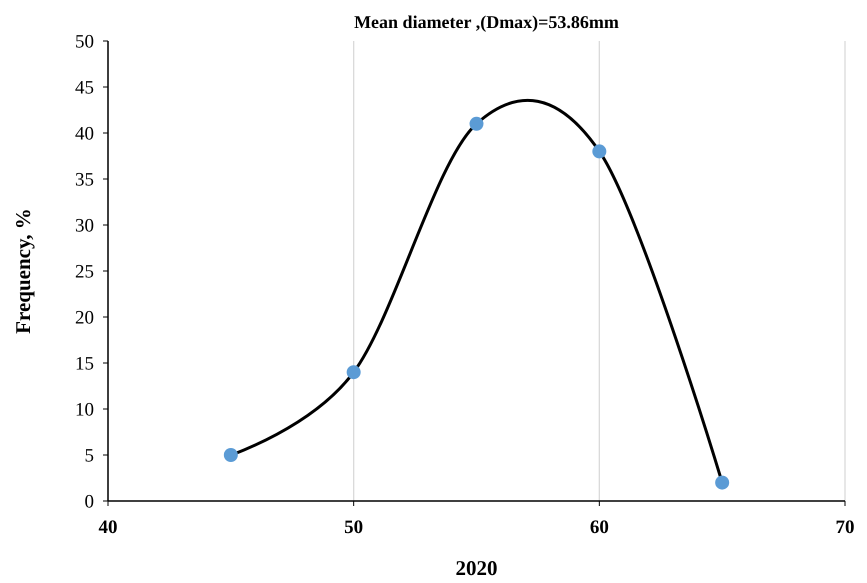 The height and width of the screenshot is (583, 867). What do you see at coordinates (845, 527) in the screenshot?
I see `x-tick-label: 70` at bounding box center [845, 527].